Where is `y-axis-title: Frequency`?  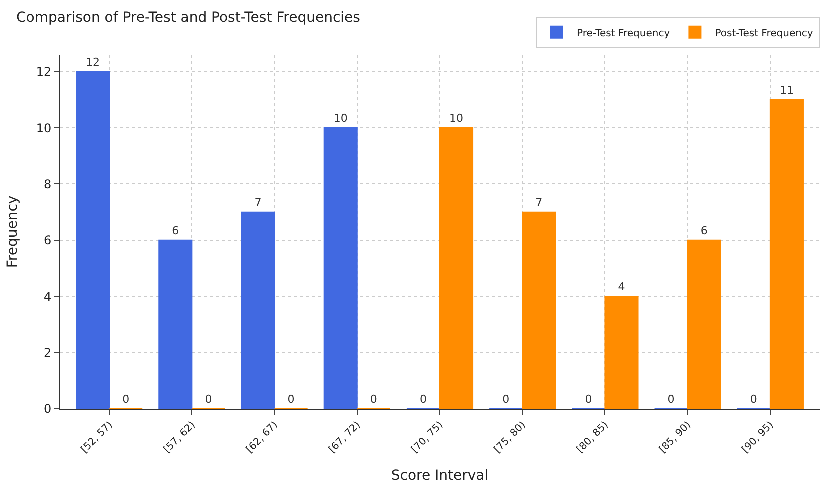 y-axis-title: Frequency is located at coordinates (12, 232).